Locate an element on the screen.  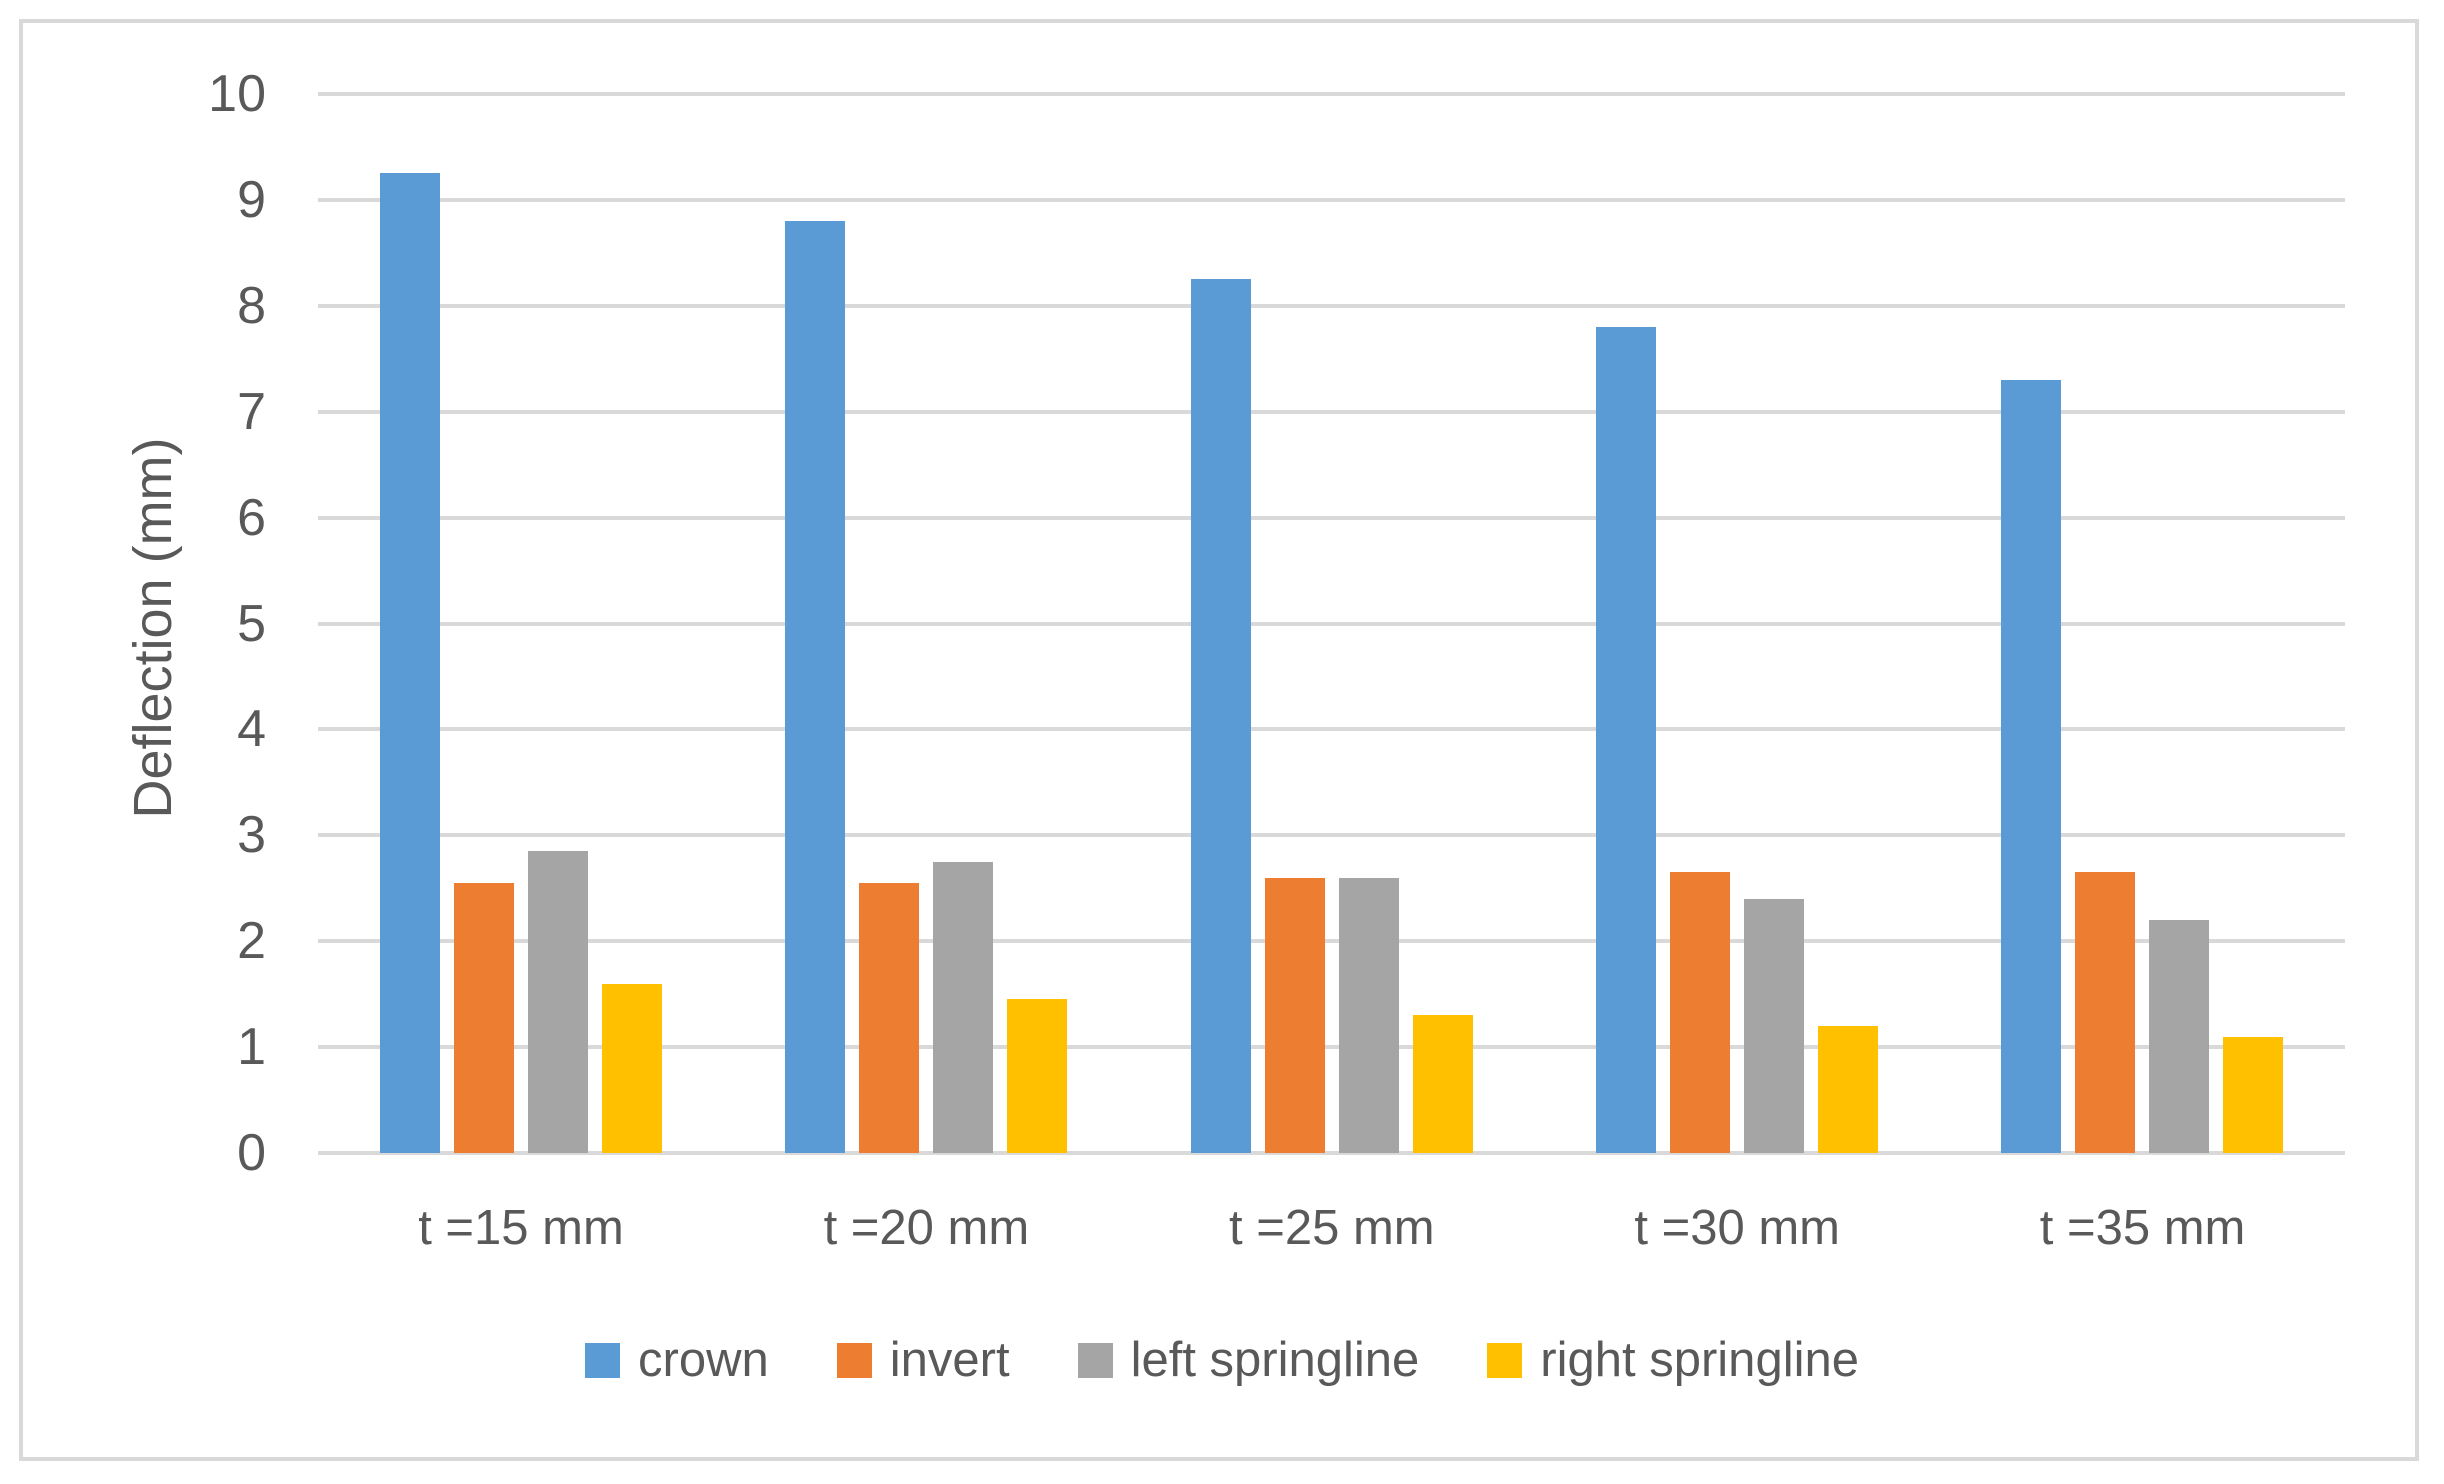
bar-right-springline-t=25mm is located at coordinates (1442, 1084).